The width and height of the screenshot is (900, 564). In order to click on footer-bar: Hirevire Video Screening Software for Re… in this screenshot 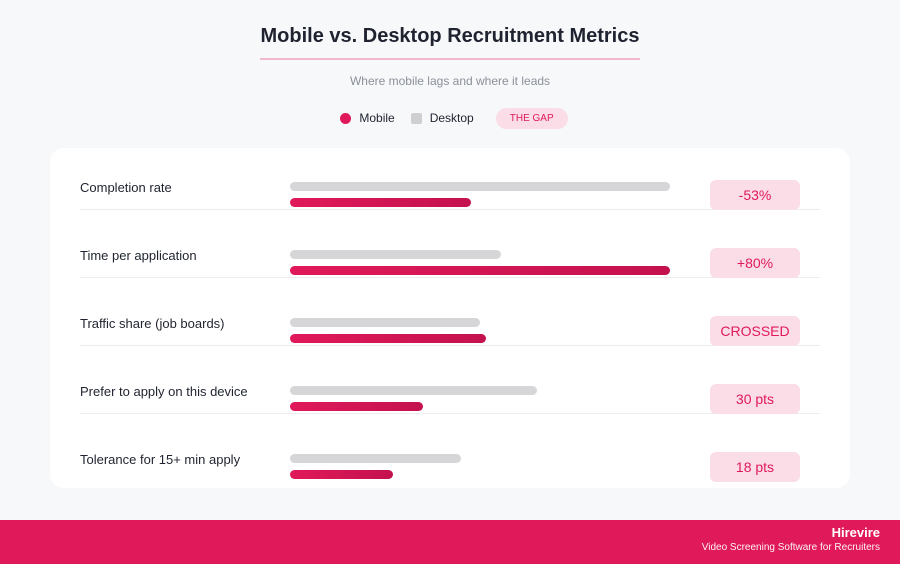, I will do `click(450, 542)`.